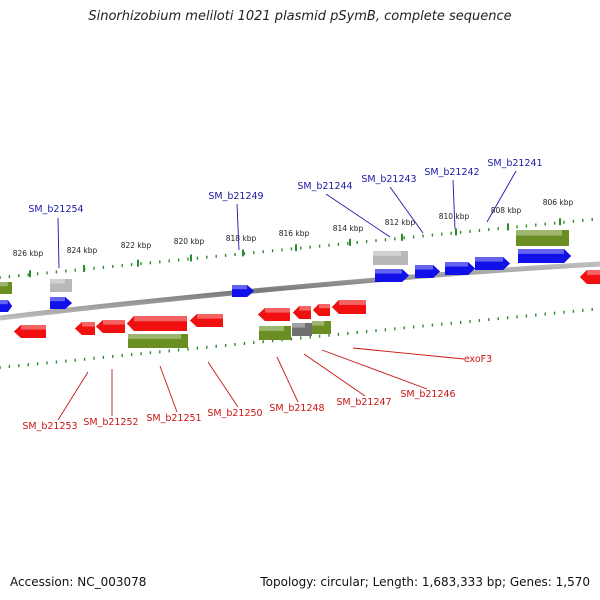  I want to click on gene-label-top: SM_b21254, so click(55, 209).